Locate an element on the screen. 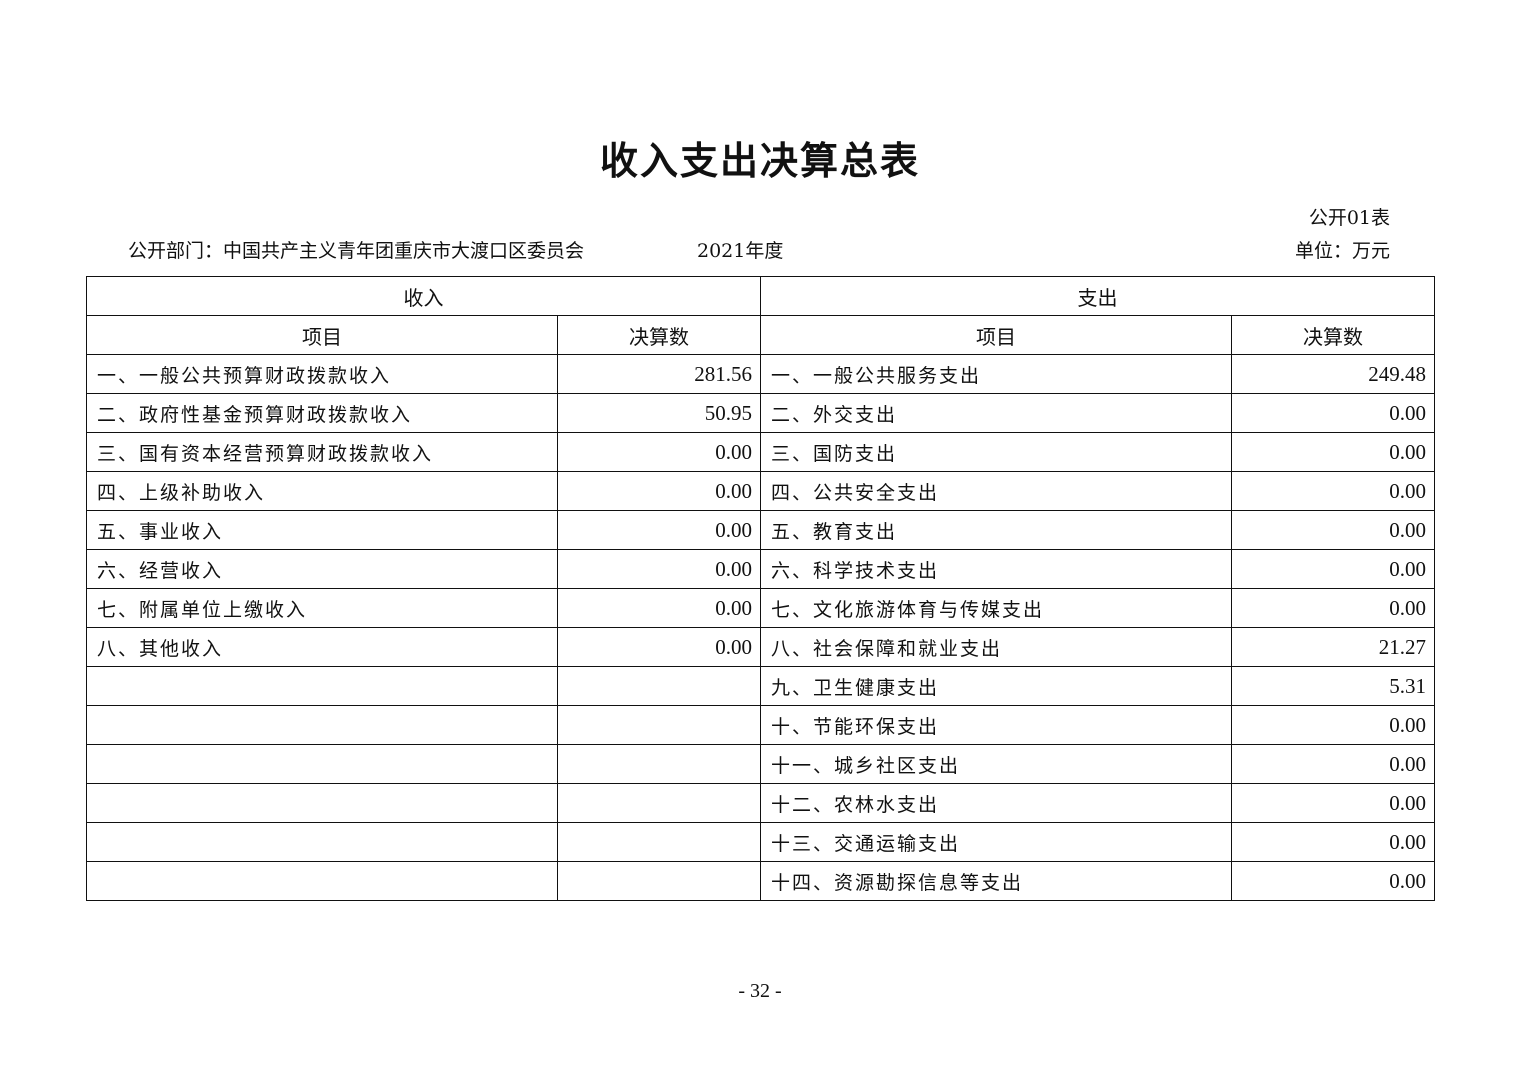 This screenshot has height=1074, width=1520. income-item: 五、事业收入 is located at coordinates (322, 530).